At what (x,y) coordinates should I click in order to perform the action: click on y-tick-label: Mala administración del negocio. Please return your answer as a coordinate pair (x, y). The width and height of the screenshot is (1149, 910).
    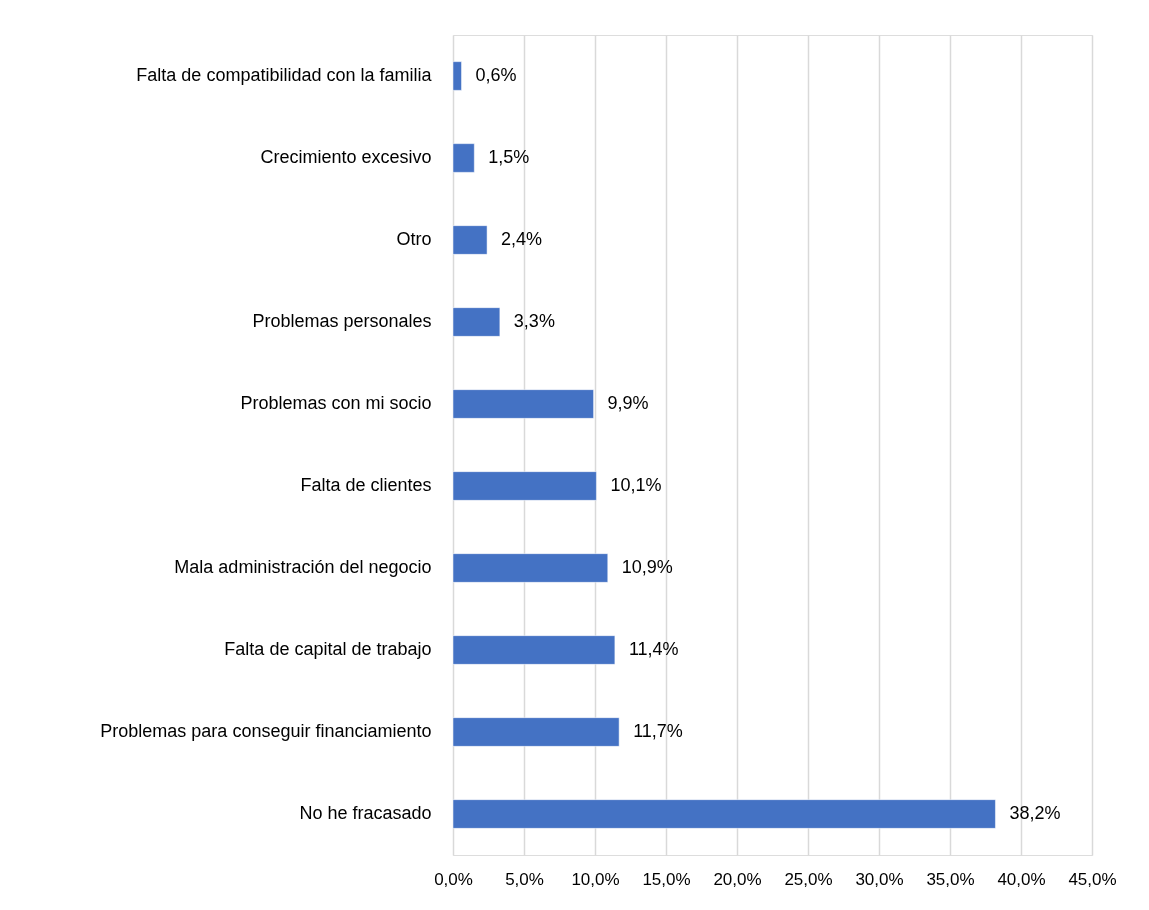
    Looking at the image, I should click on (303, 567).